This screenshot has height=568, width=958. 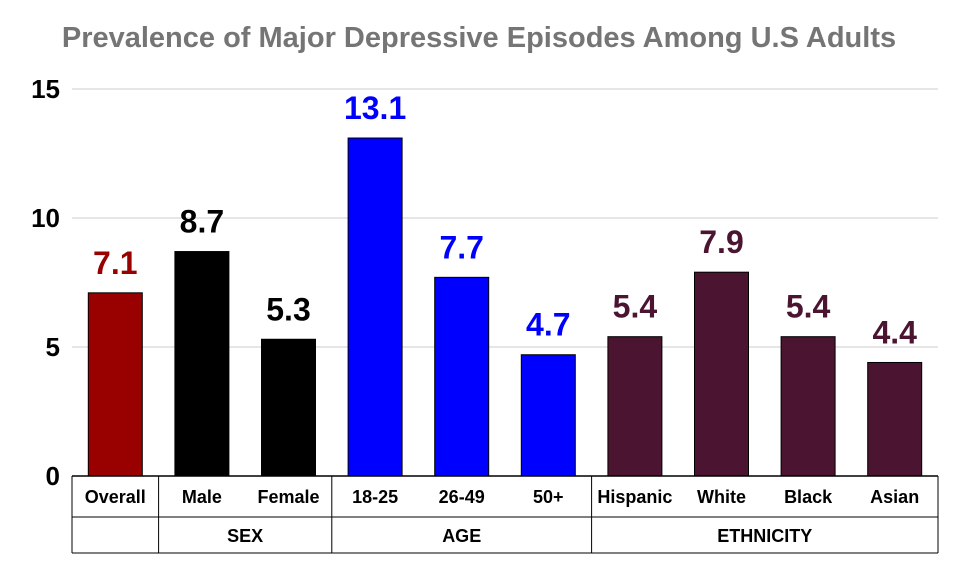 What do you see at coordinates (548, 497) in the screenshot?
I see `x-tick-label: 50+` at bounding box center [548, 497].